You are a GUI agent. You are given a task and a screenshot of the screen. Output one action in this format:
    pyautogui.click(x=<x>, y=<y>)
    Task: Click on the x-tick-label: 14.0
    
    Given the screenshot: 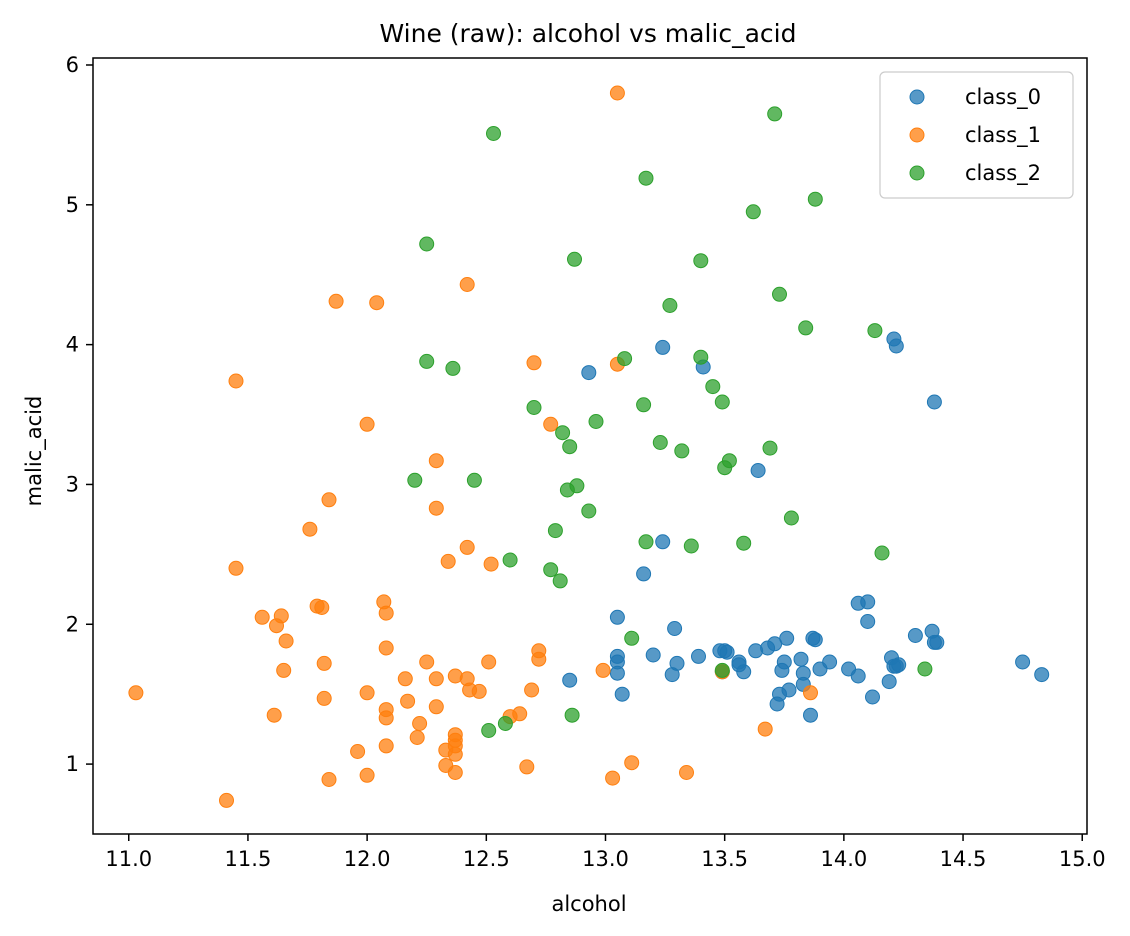 What is the action you would take?
    pyautogui.click(x=843, y=859)
    